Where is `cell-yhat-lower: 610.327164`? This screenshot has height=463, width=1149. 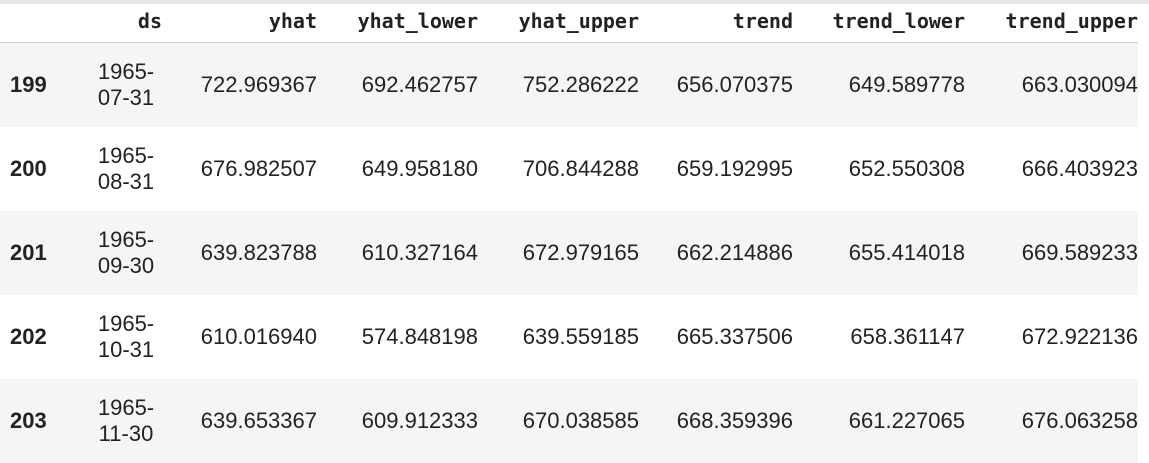 cell-yhat-lower: 610.327164 is located at coordinates (397, 253).